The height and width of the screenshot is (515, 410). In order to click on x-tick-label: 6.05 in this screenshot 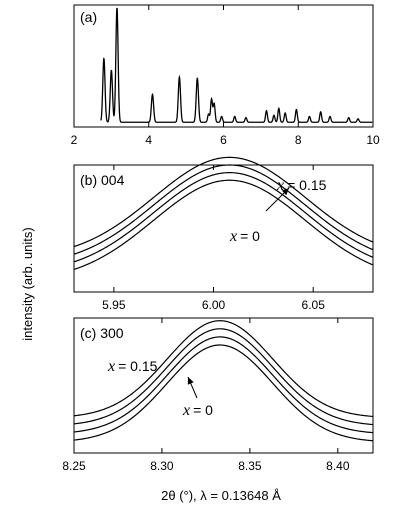, I will do `click(314, 305)`.